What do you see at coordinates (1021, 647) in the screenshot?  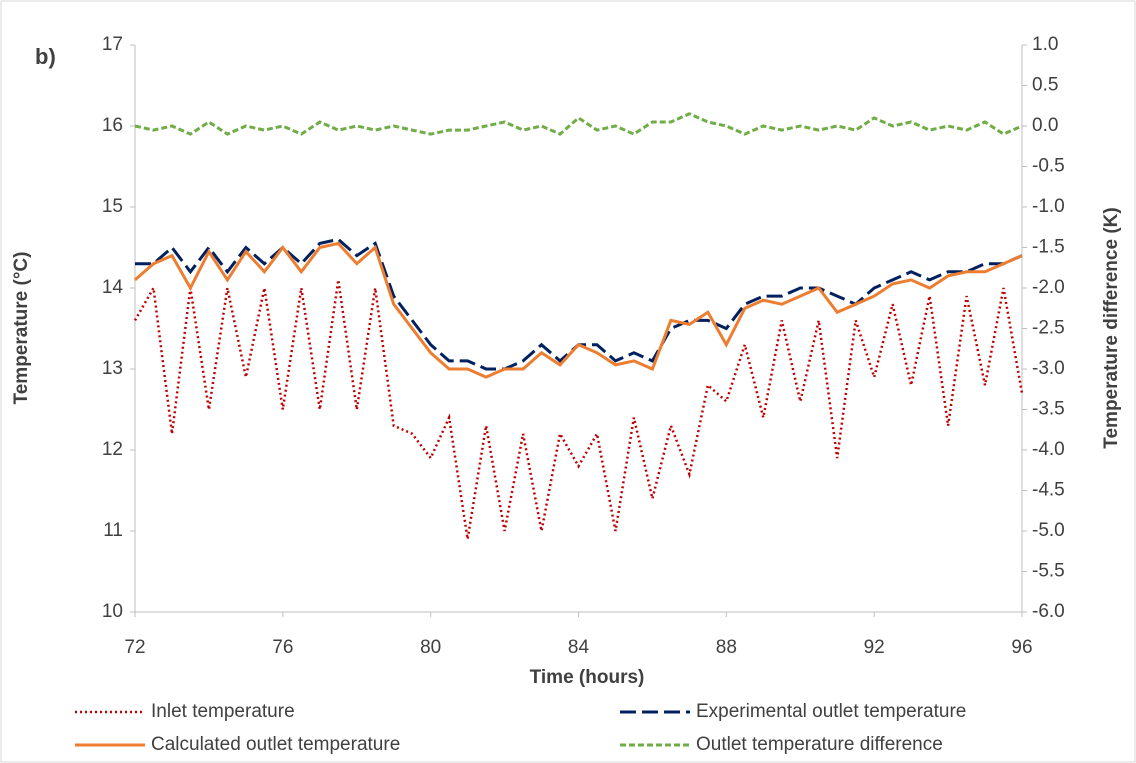 I see `x-tick-label: 96` at bounding box center [1021, 647].